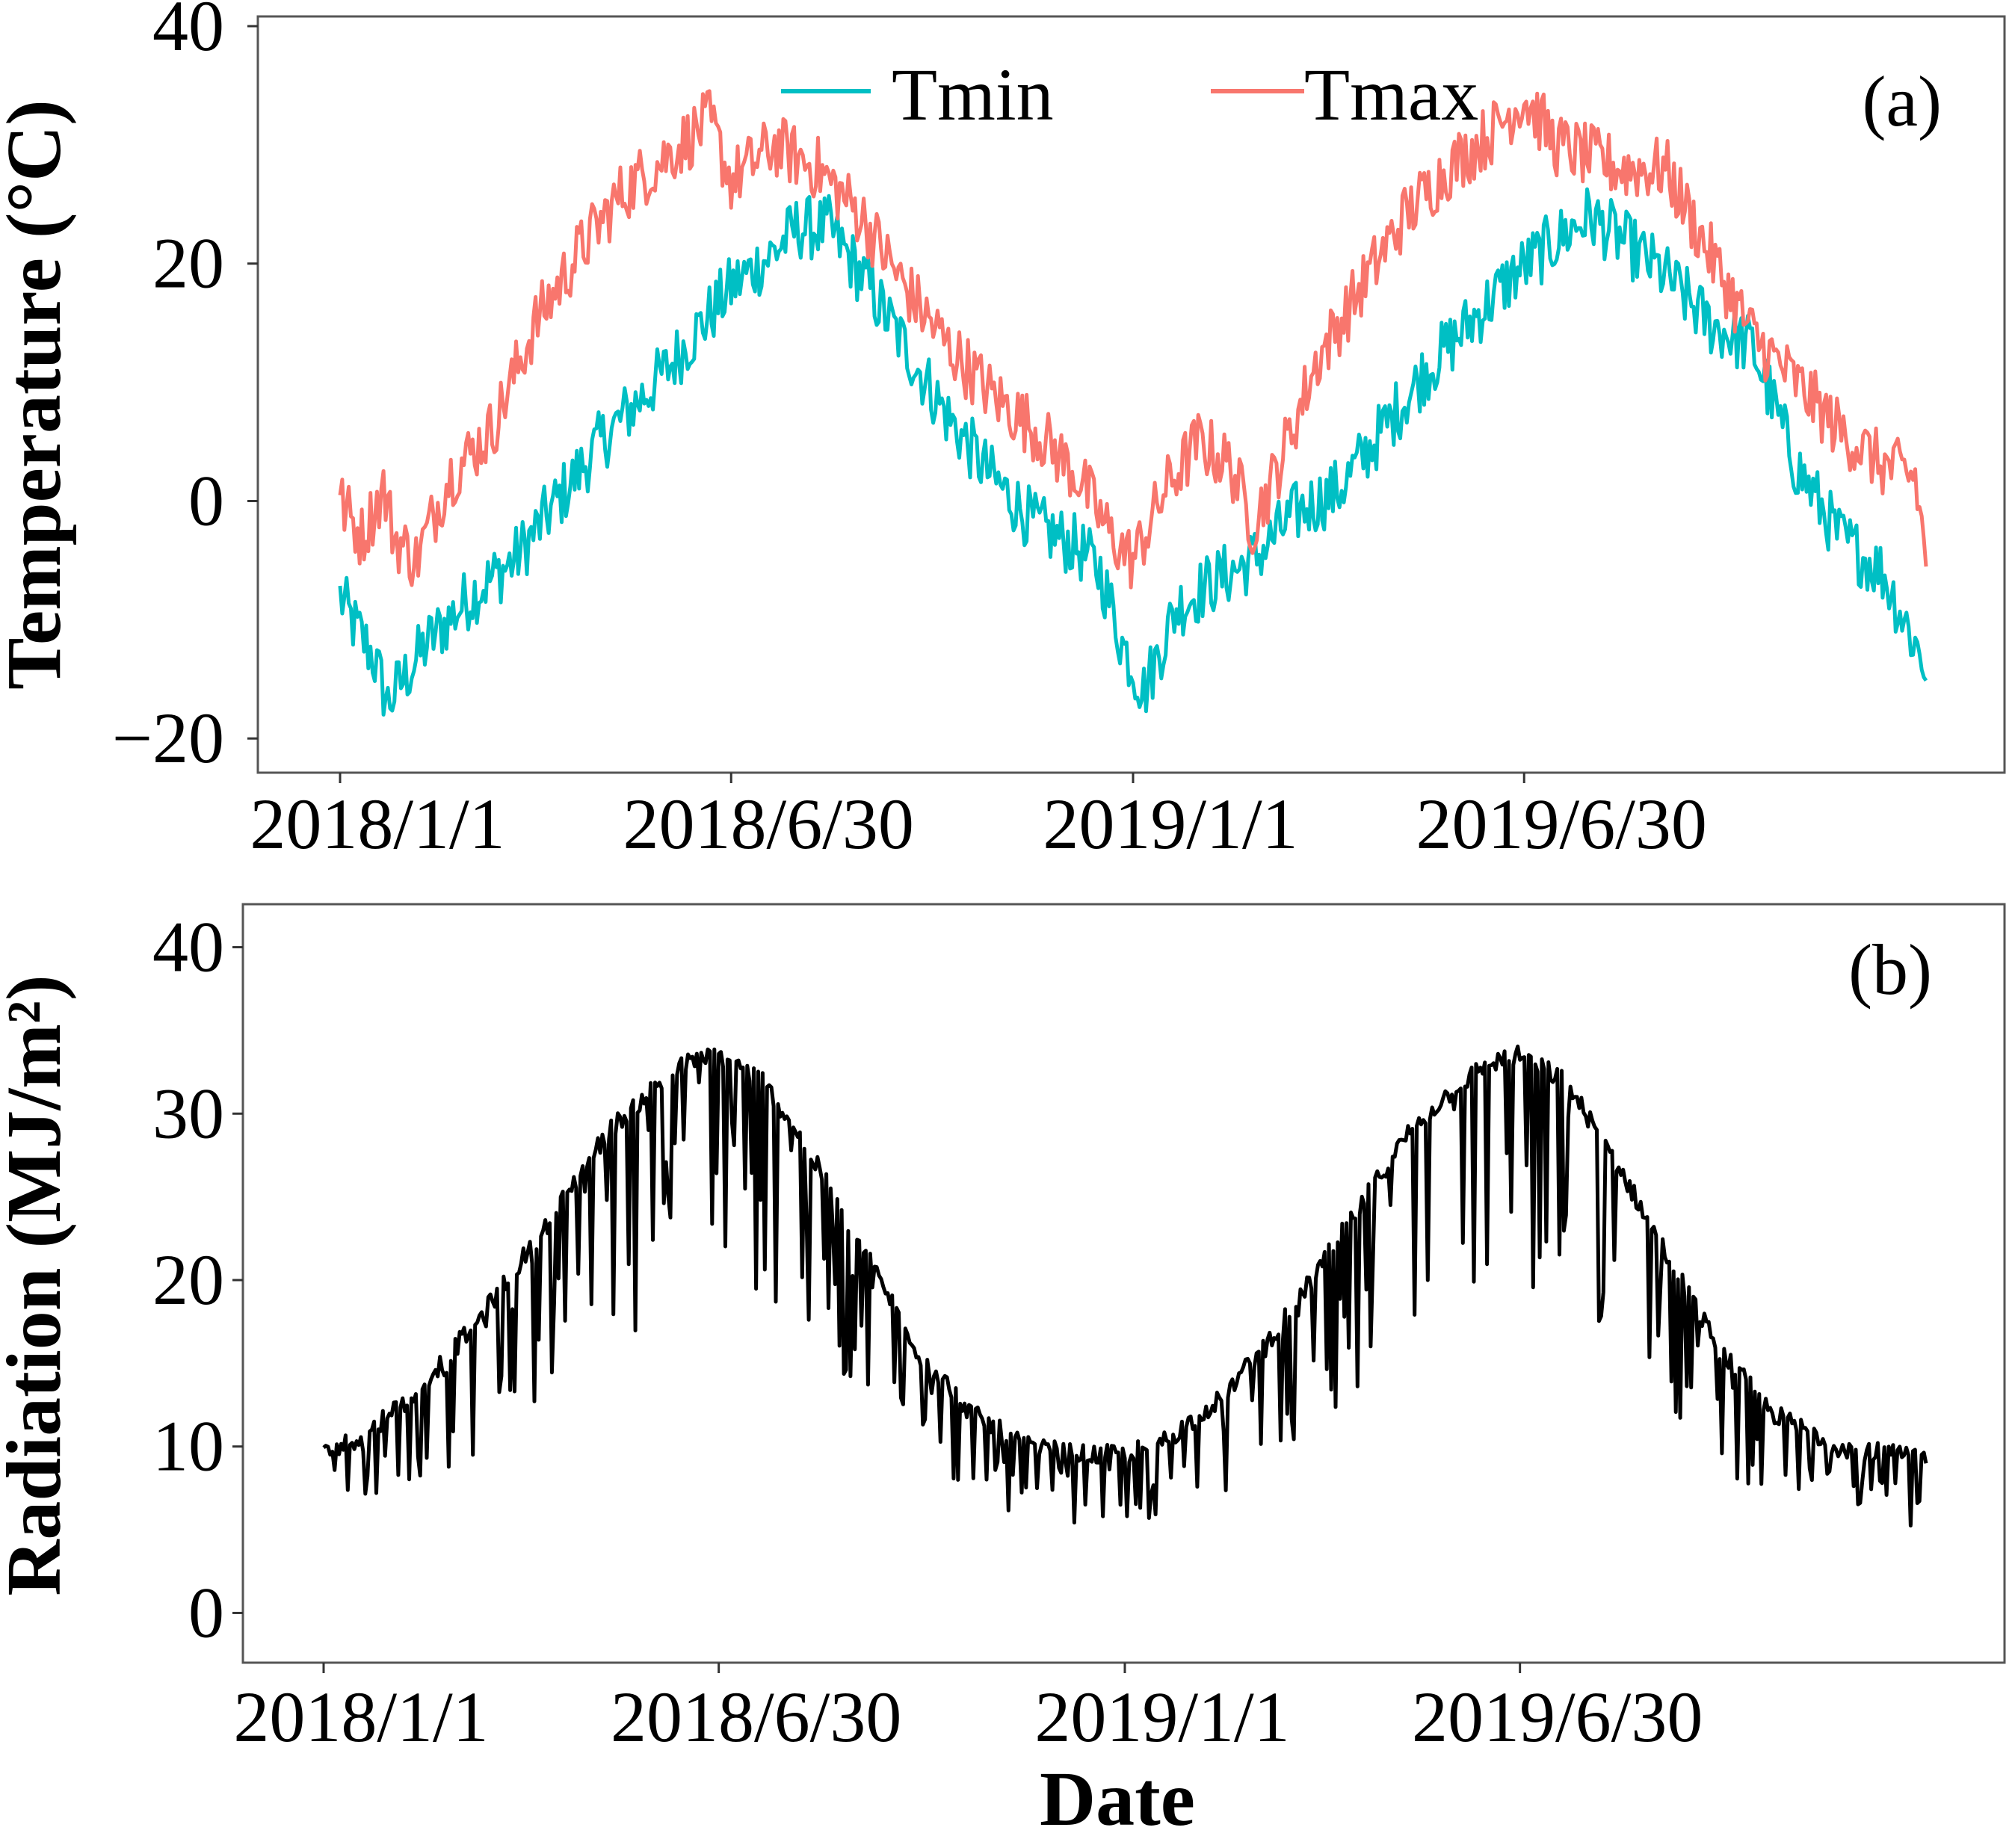 This screenshot has width=2012, height=1848. Describe the element at coordinates (1558, 1717) in the screenshot. I see `b-x-tick-label: 2019/6/30` at that location.